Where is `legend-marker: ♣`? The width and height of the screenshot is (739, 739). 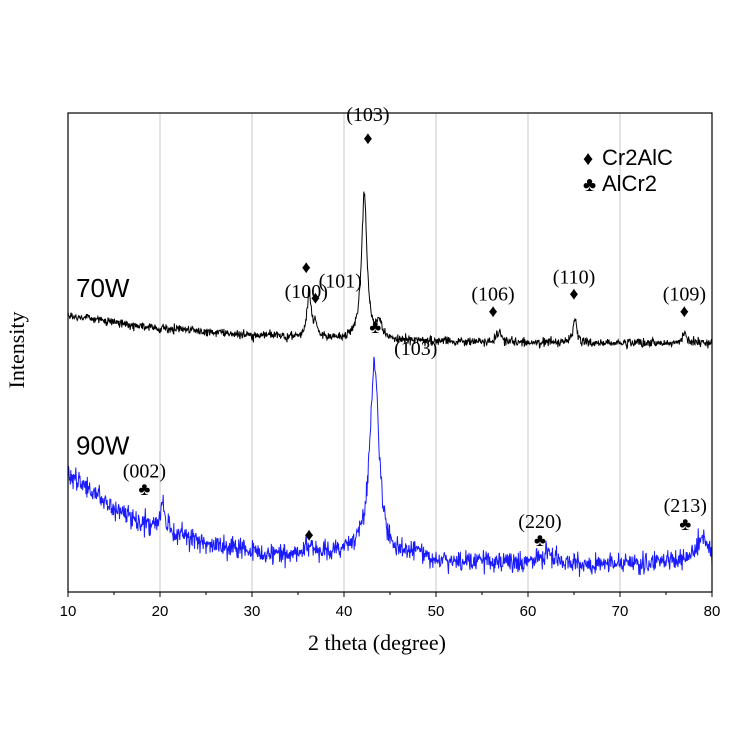 legend-marker: ♣ is located at coordinates (589, 185).